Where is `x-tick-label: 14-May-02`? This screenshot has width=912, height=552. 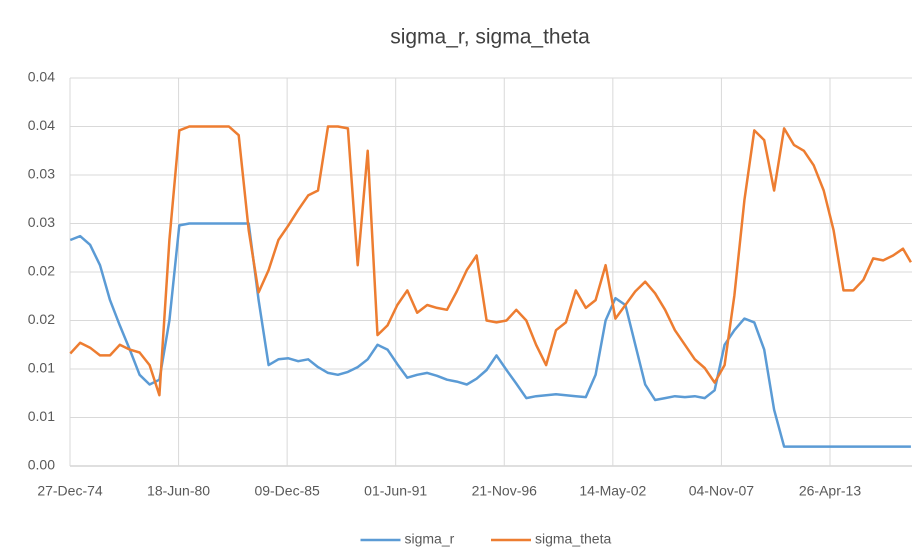
x-tick-label: 14-May-02 is located at coordinates (612, 491).